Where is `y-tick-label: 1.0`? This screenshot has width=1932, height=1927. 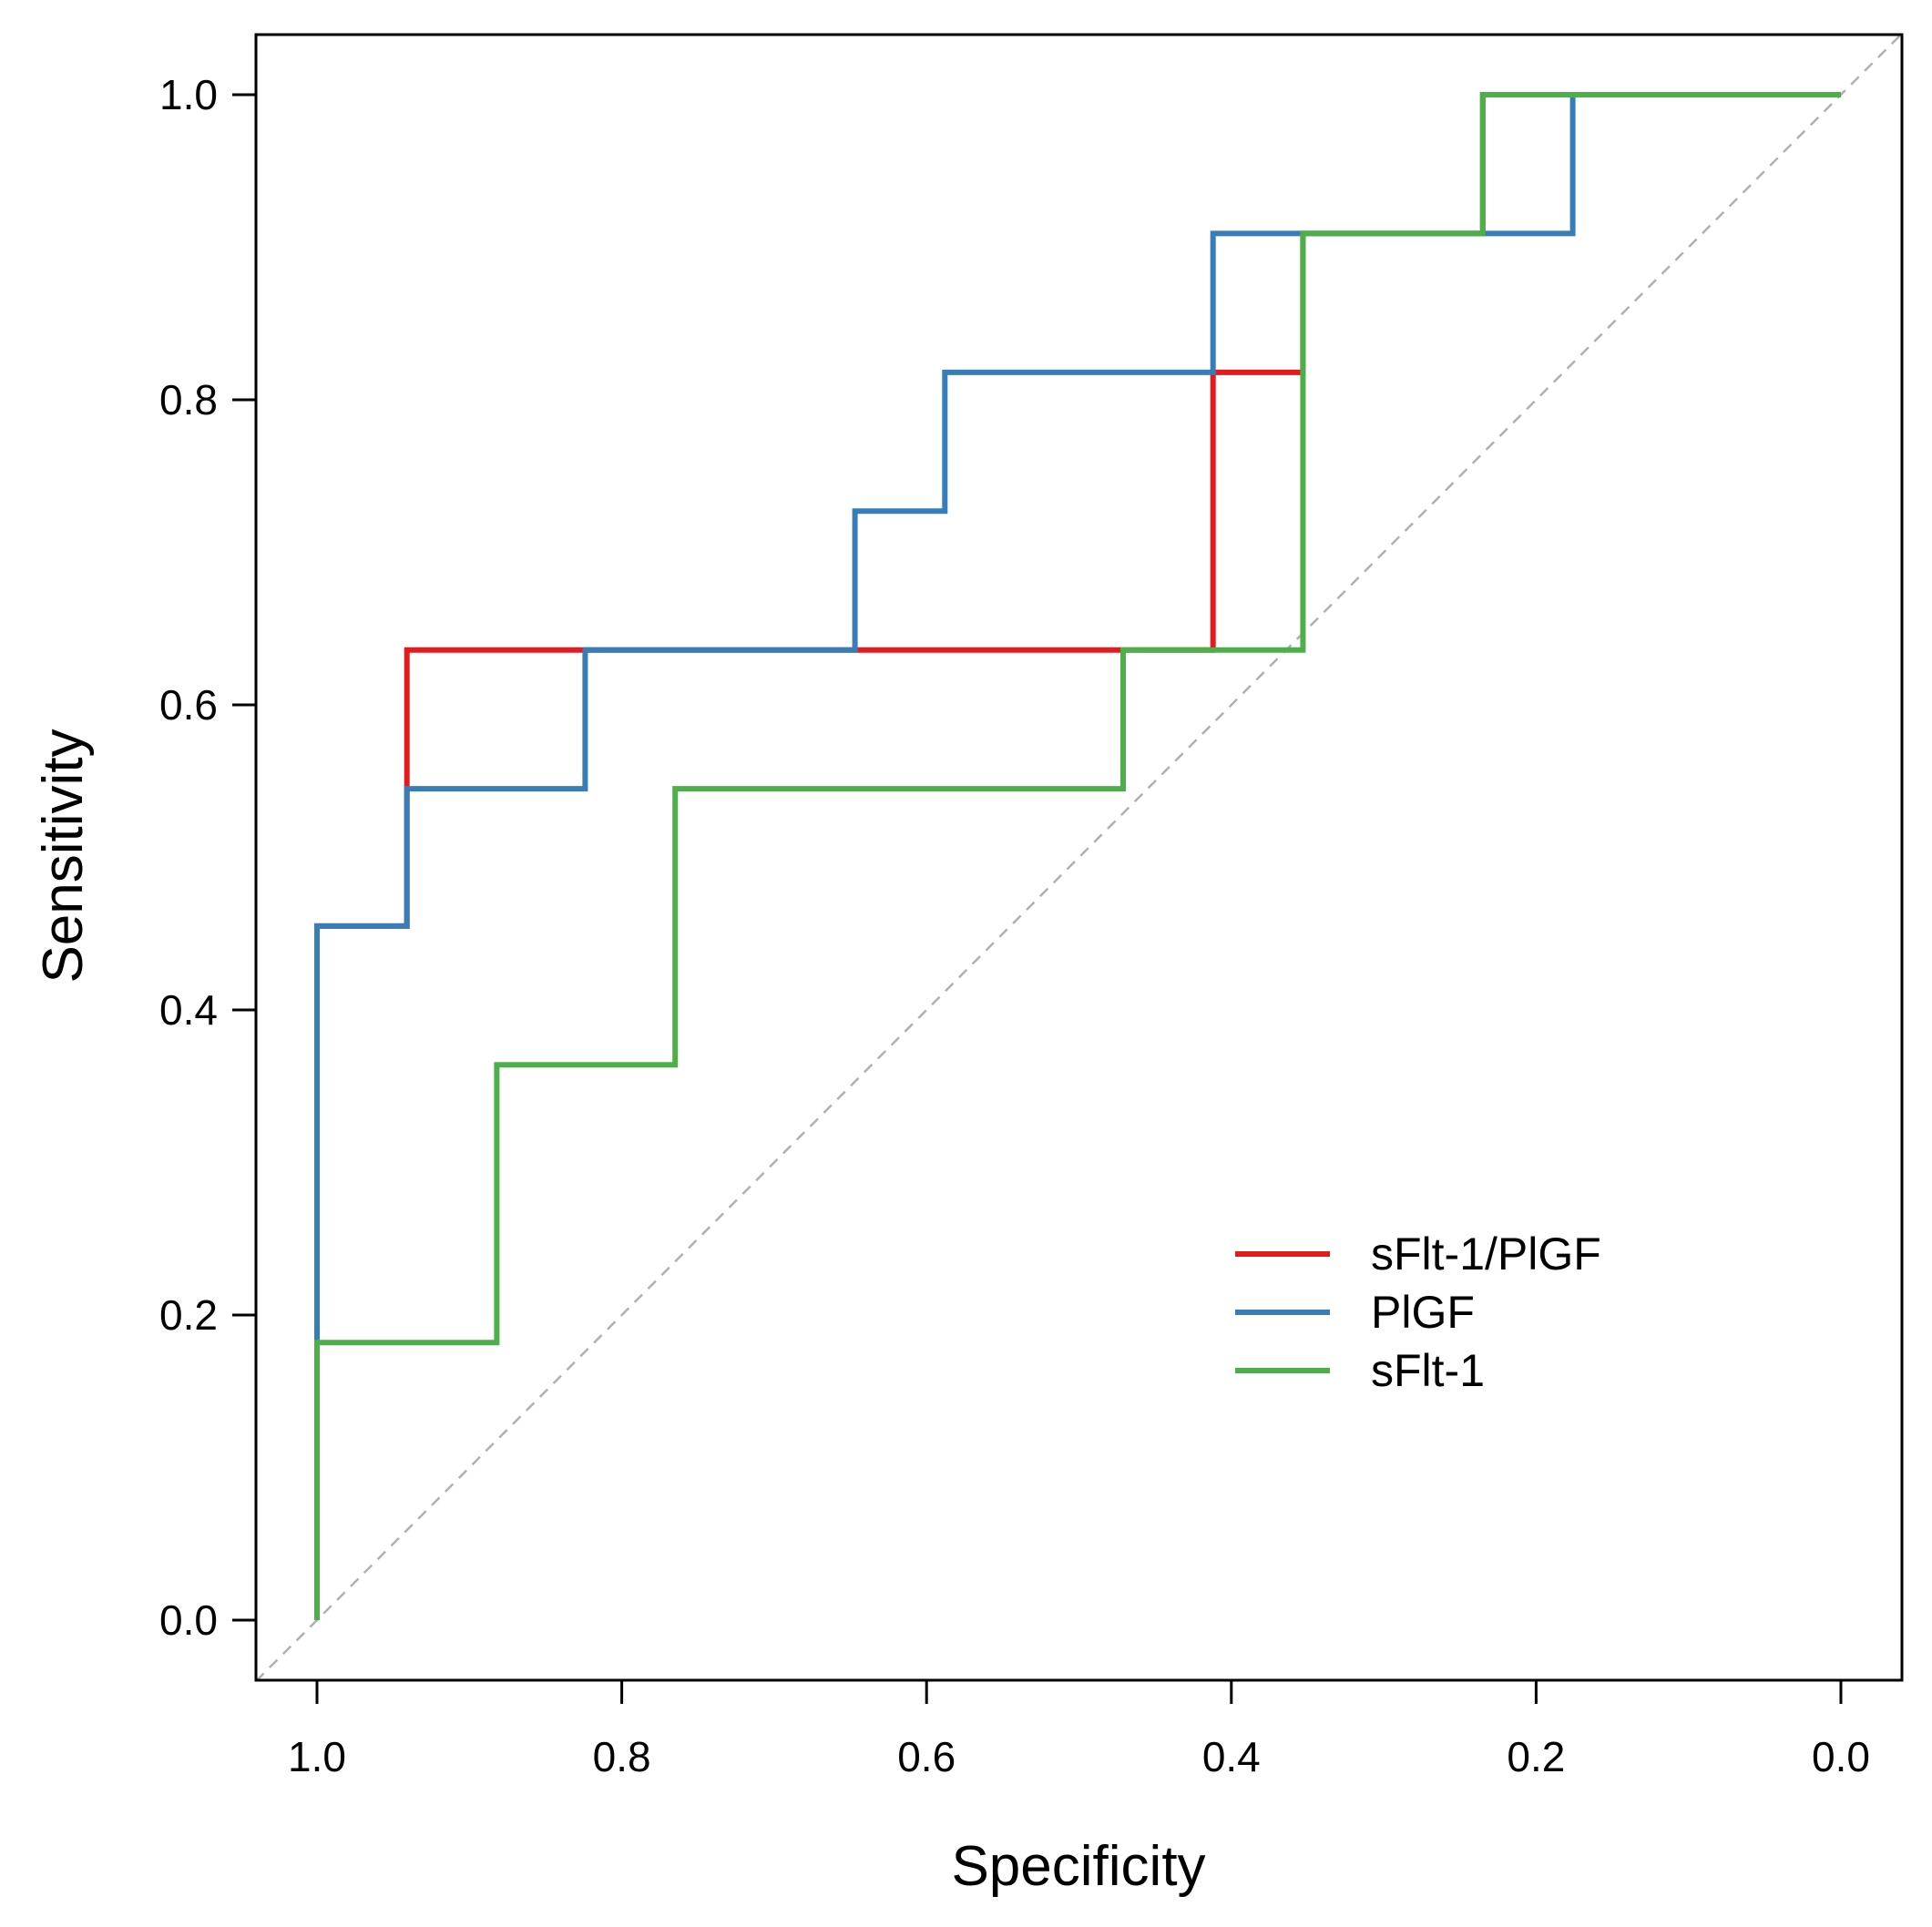
y-tick-label: 1.0 is located at coordinates (188, 94).